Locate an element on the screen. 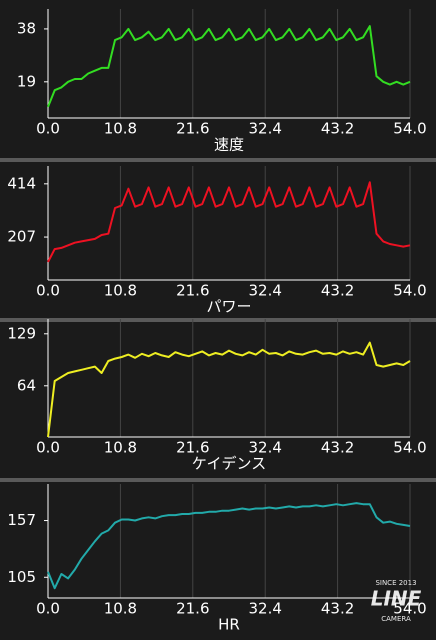 This screenshot has height=640, width=436. x-axis-label: HR is located at coordinates (229, 625).